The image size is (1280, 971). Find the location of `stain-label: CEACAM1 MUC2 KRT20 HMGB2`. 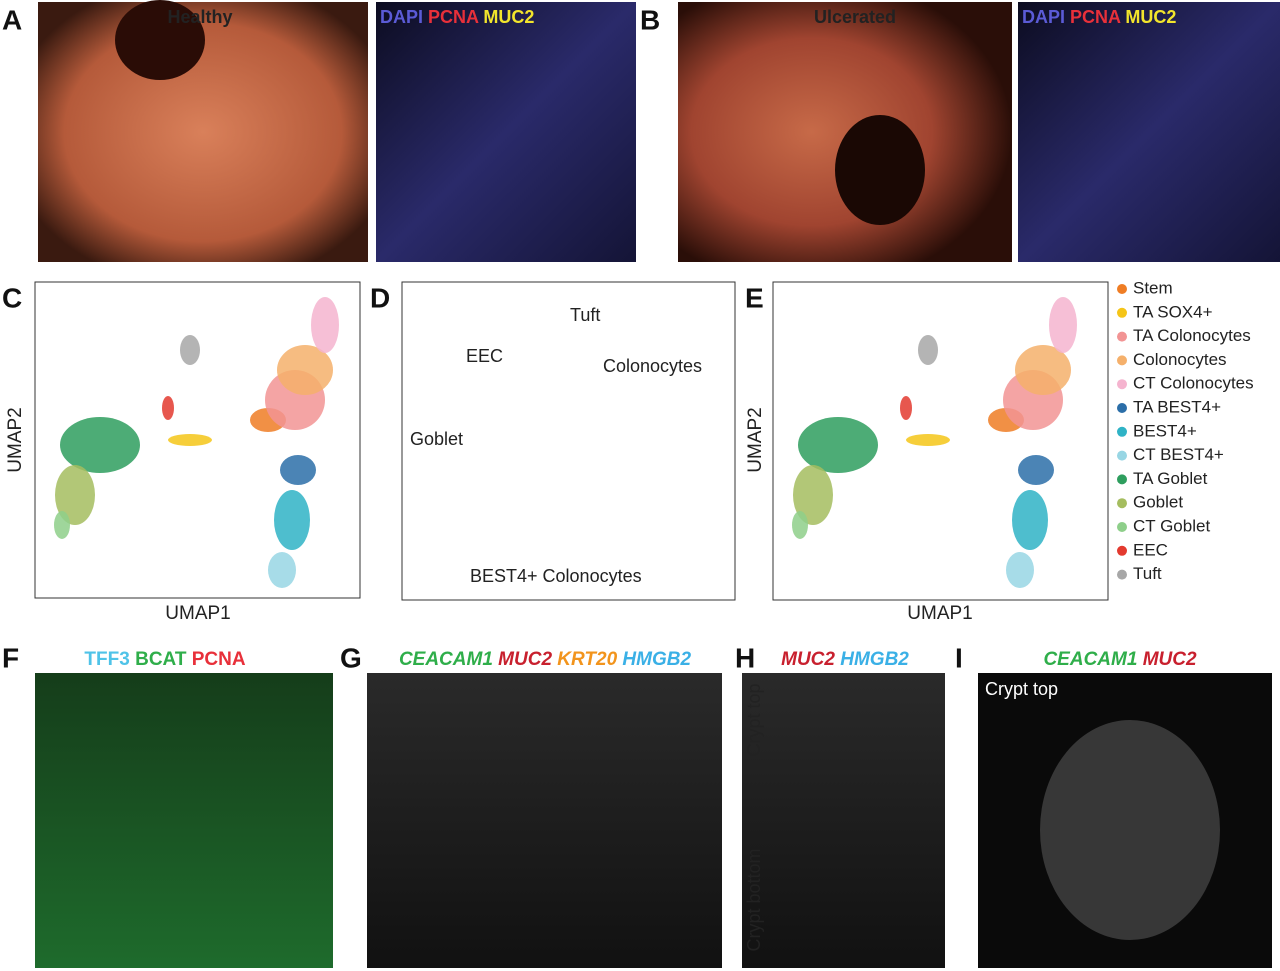

stain-label: CEACAM1 MUC2 KRT20 HMGB2 is located at coordinates (545, 659).